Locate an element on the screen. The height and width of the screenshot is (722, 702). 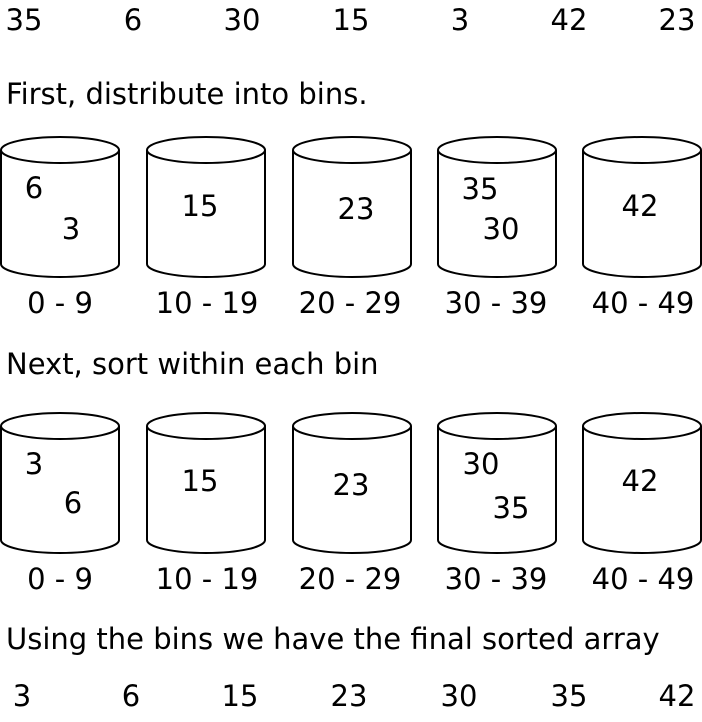
bin: 6 3 is located at coordinates (60, 208).